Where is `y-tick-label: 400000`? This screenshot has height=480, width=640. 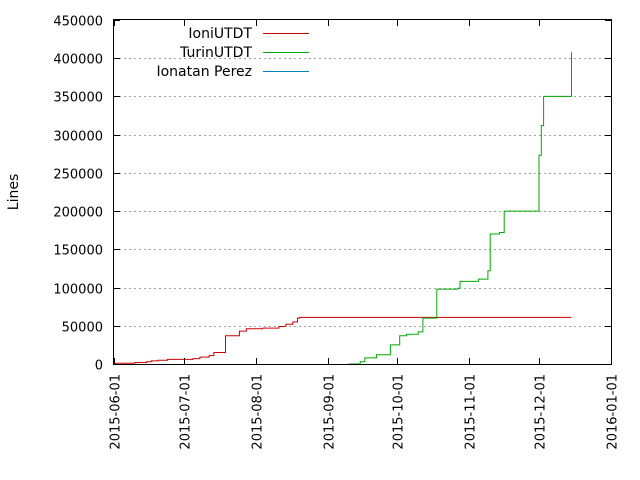 y-tick-label: 400000 is located at coordinates (78, 60).